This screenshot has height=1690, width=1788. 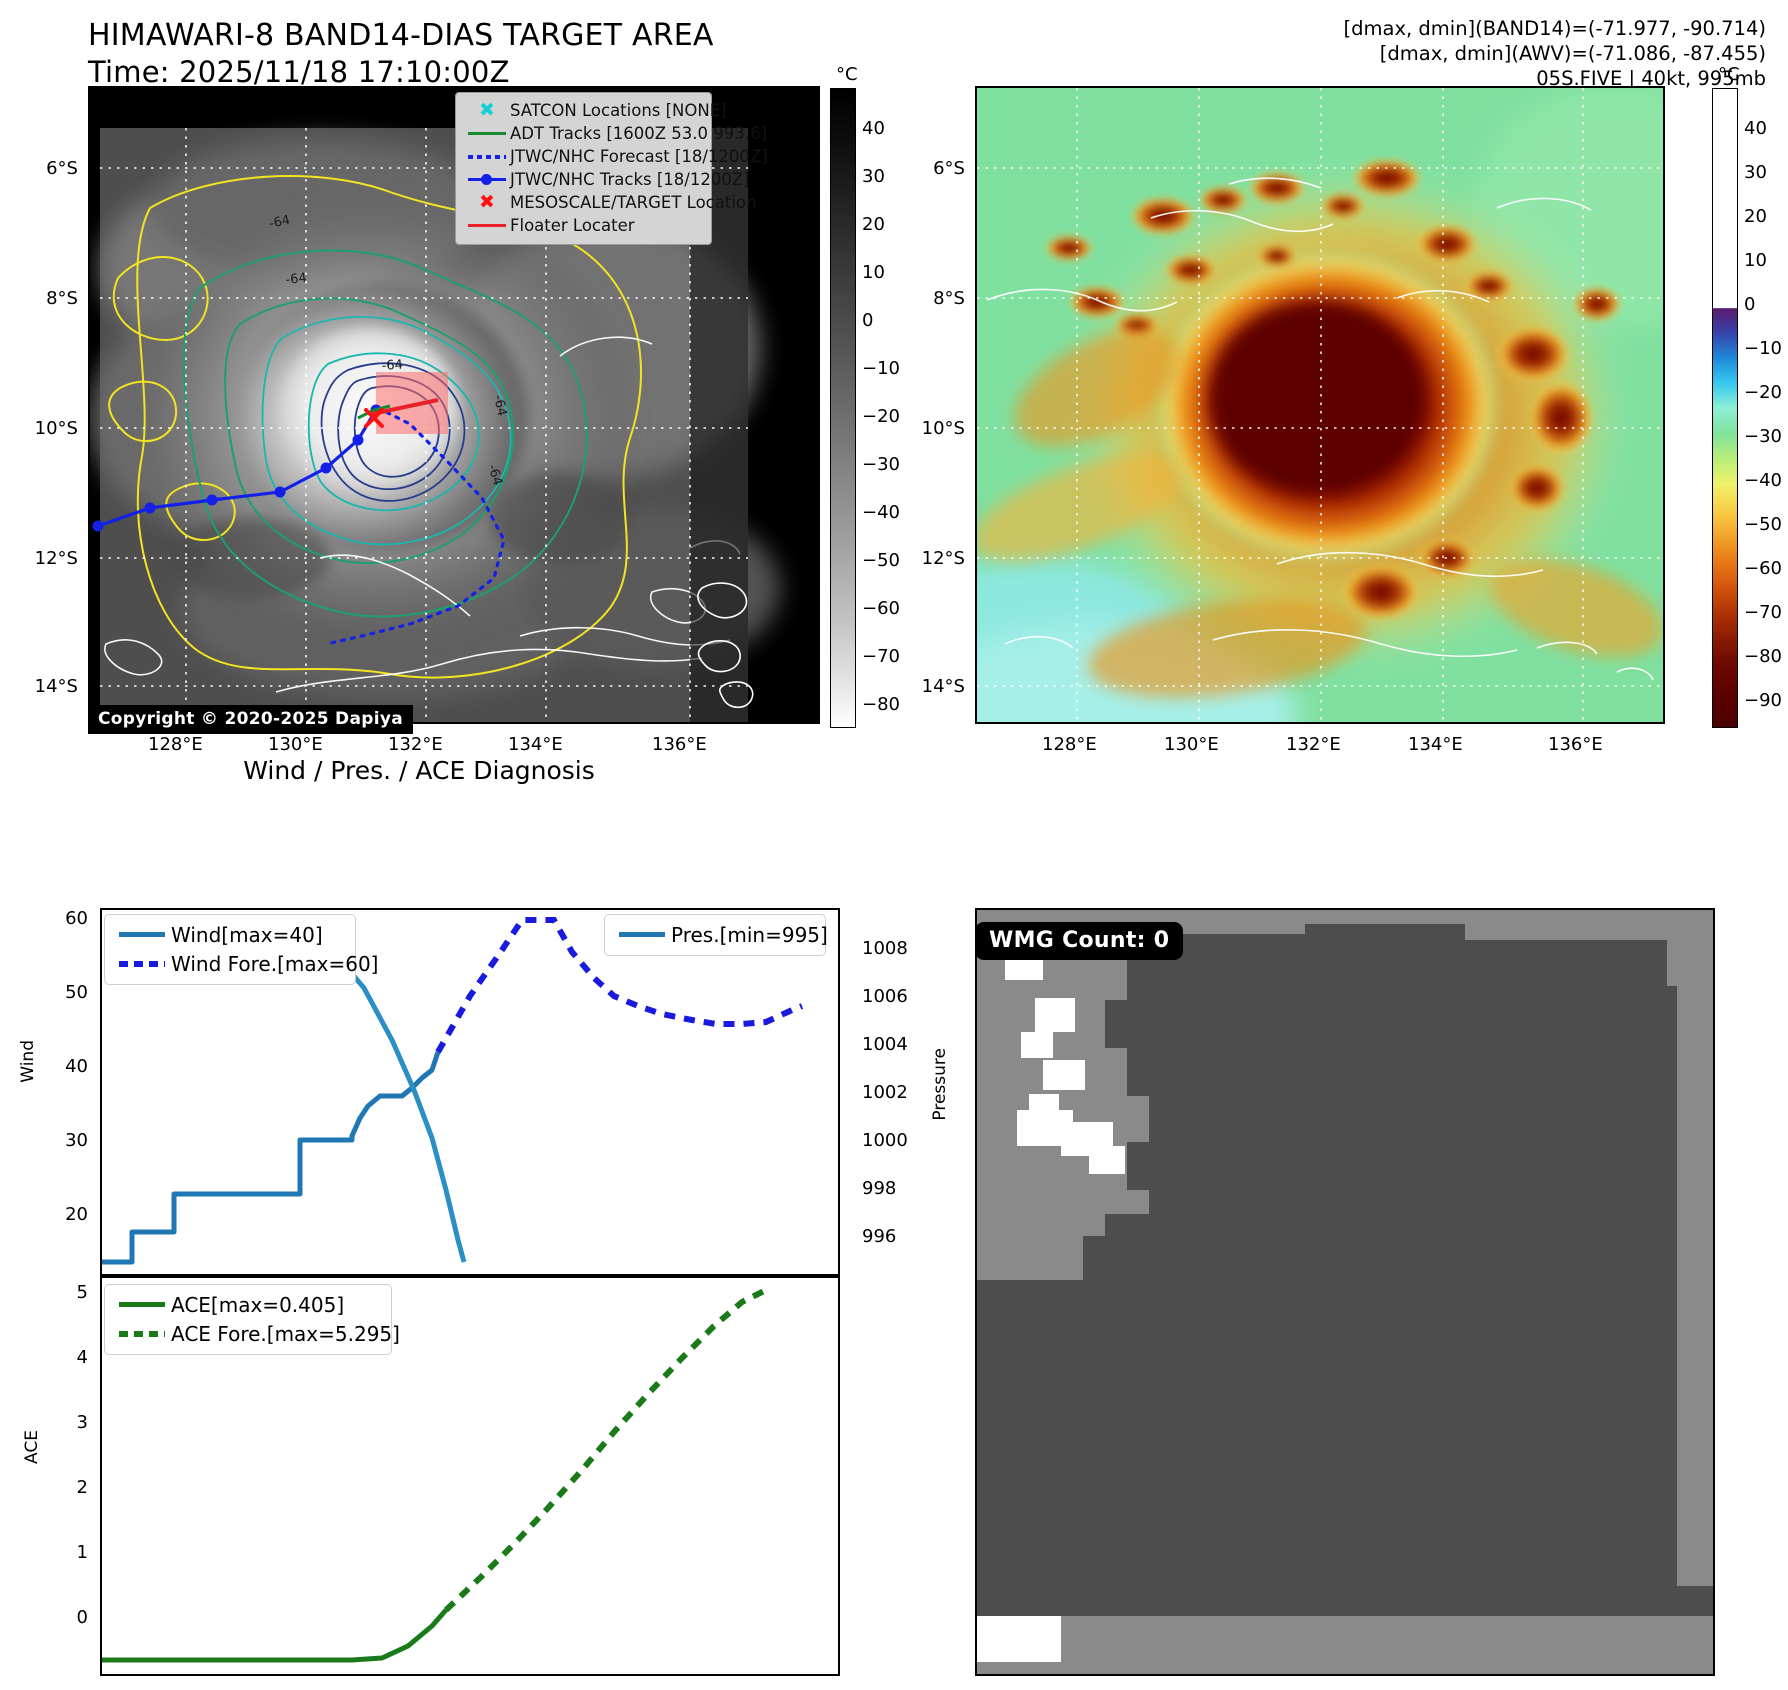 I want to click on contour-teal, so click(x=386, y=430).